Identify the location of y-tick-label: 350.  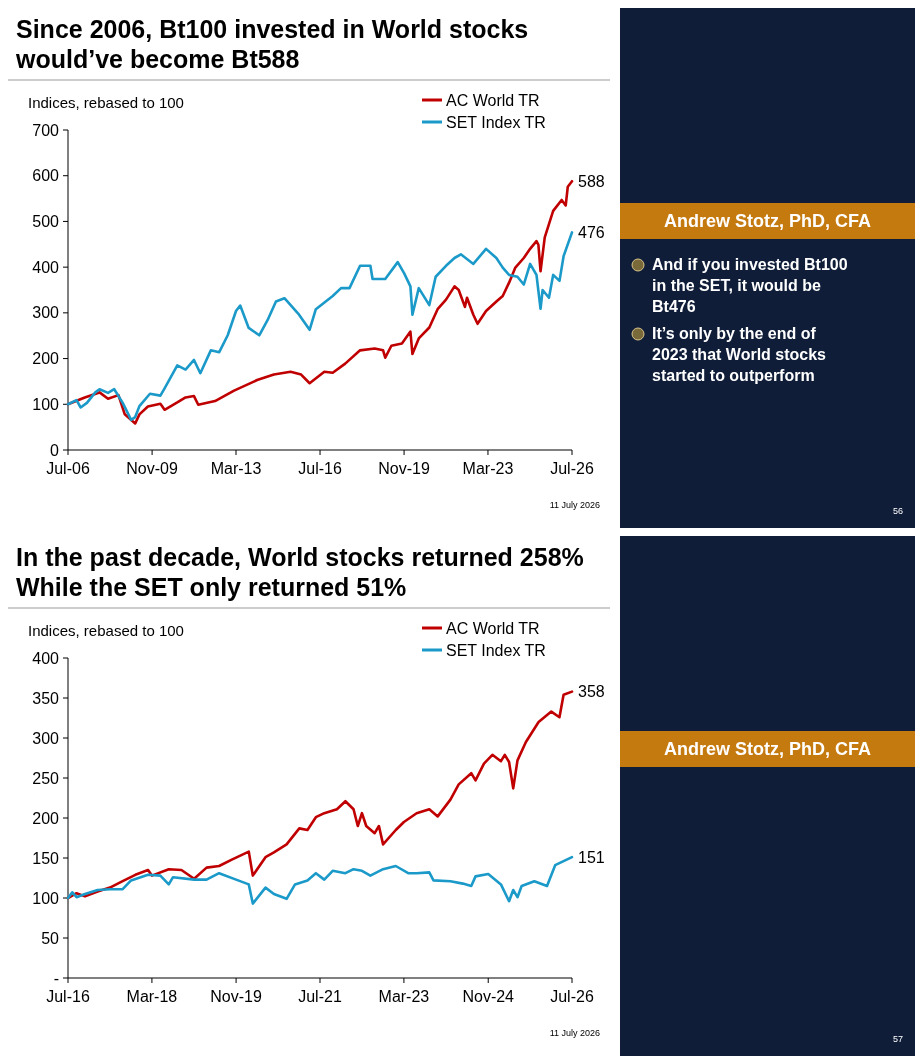
(46, 698).